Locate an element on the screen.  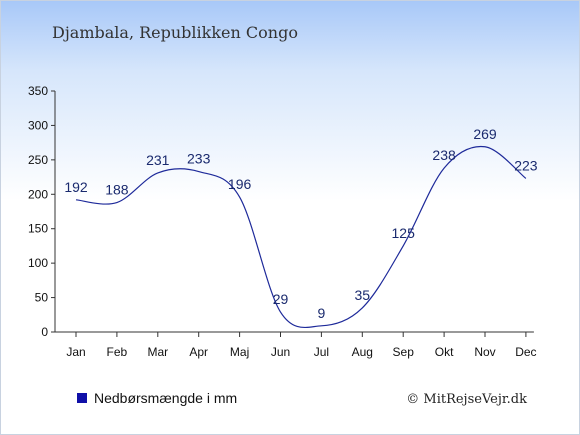
x-tick-label: Okt is located at coordinates (444, 352).